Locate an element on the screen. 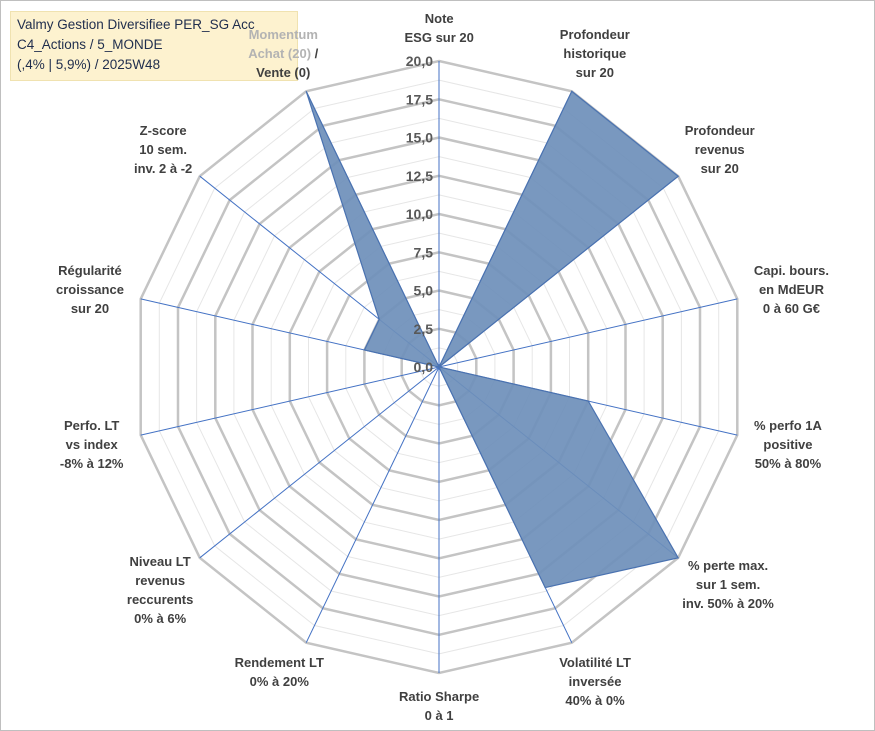 The width and height of the screenshot is (875, 731). axis-label-line: positive is located at coordinates (788, 444).